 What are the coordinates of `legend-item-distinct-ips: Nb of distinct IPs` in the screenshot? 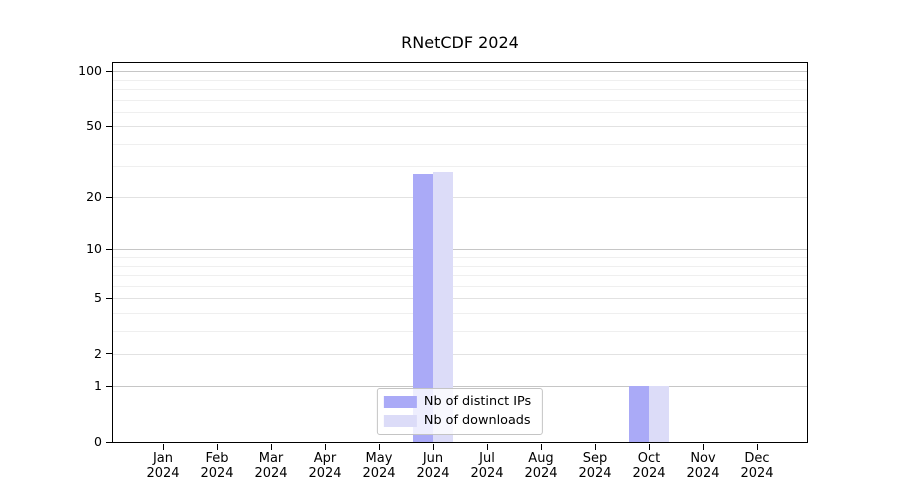 It's located at (457, 401).